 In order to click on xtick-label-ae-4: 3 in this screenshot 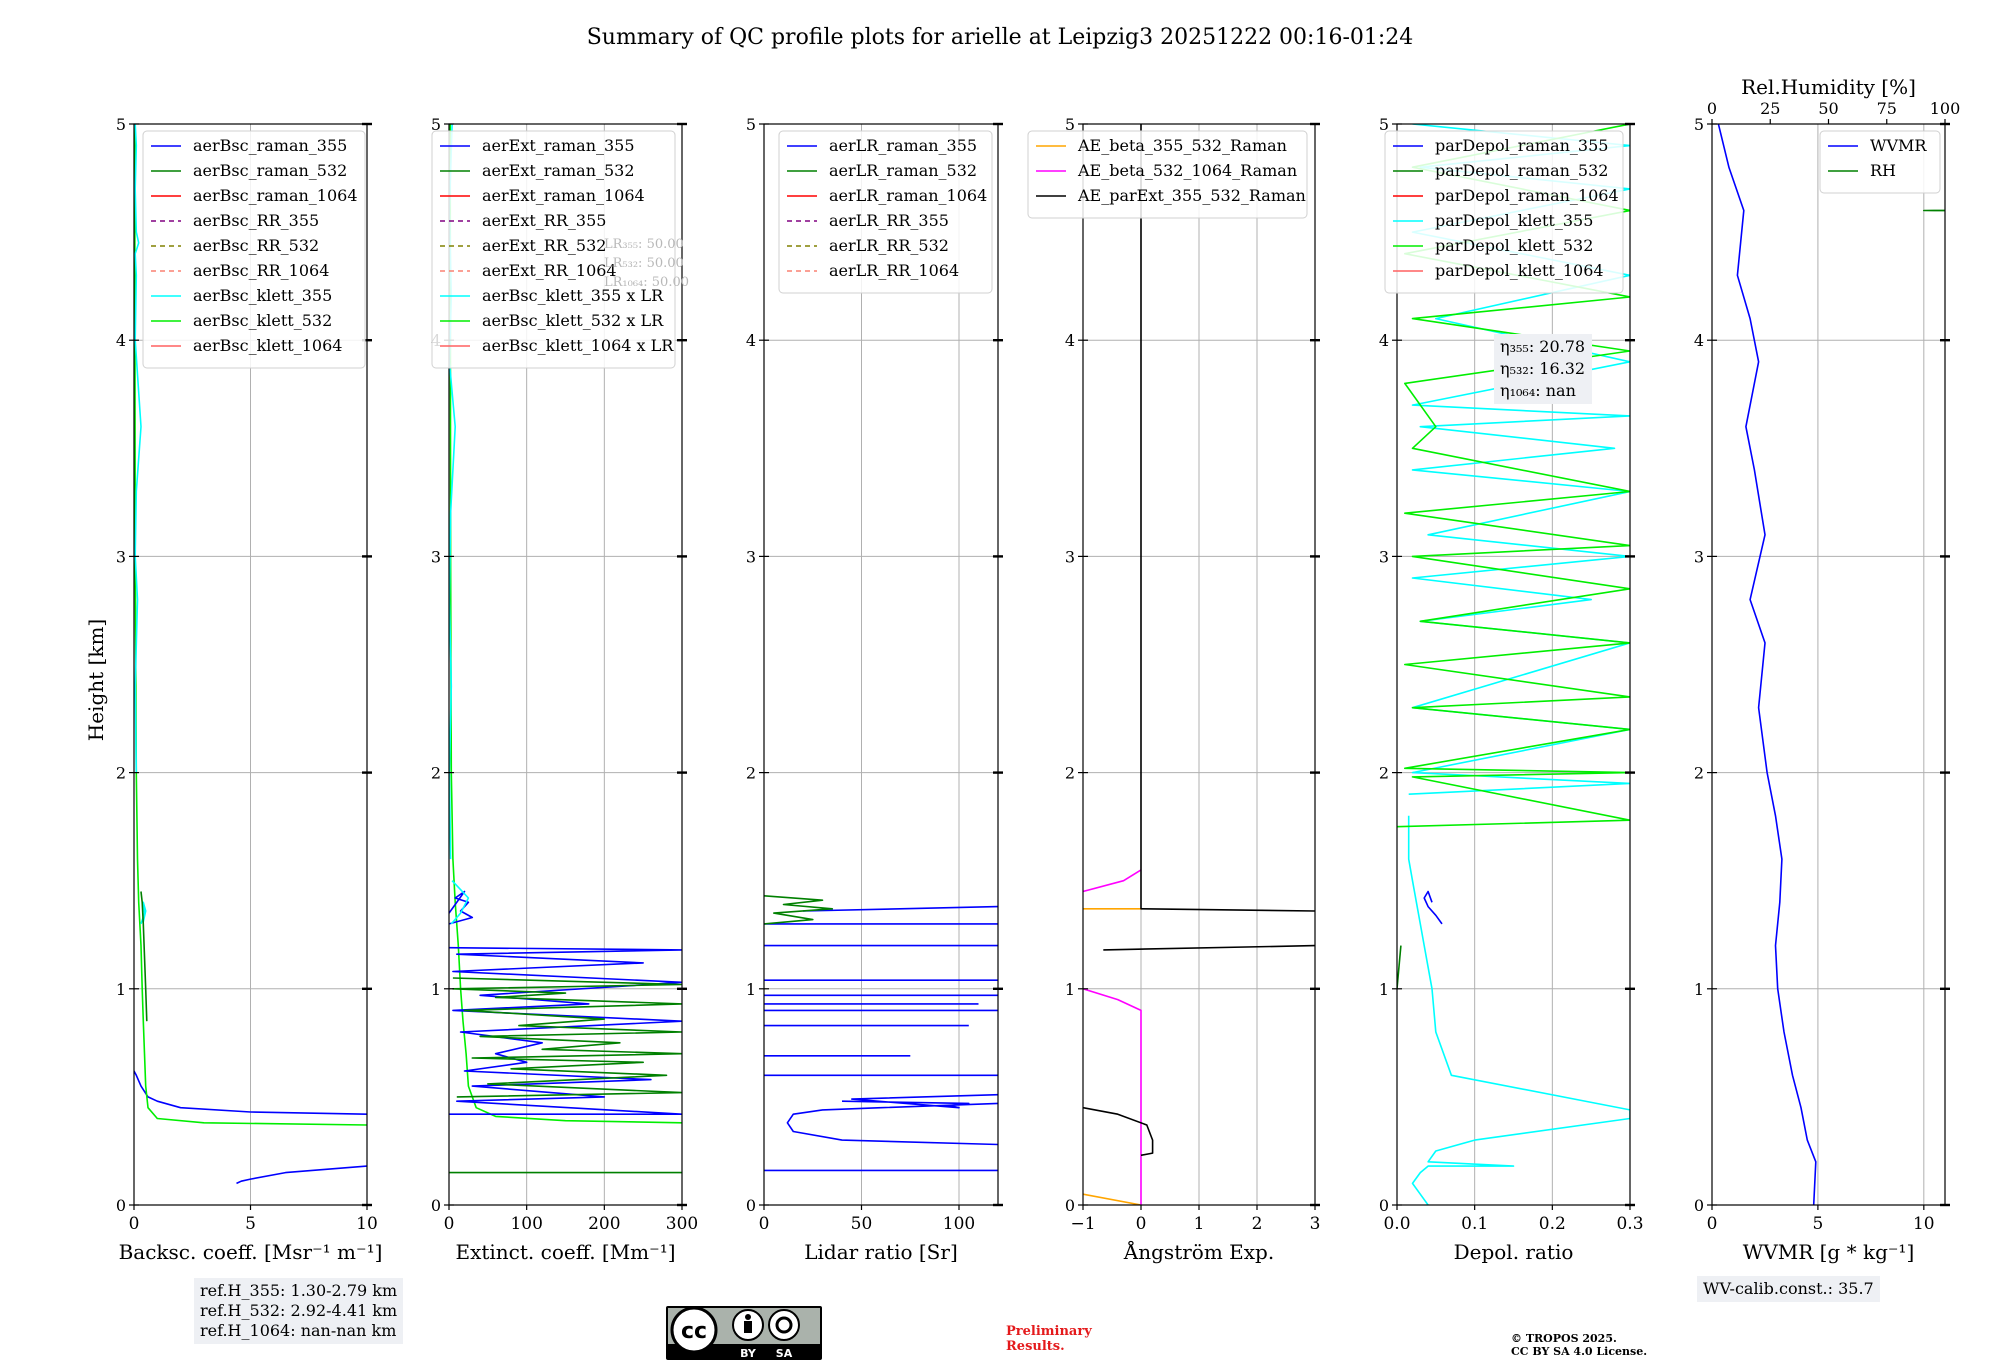, I will do `click(1315, 1224)`.